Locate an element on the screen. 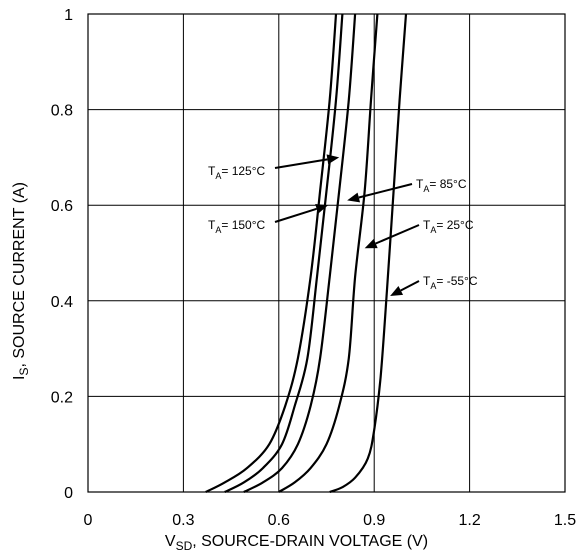 The image size is (577, 552). x-tick-label: 0 is located at coordinates (88, 520).